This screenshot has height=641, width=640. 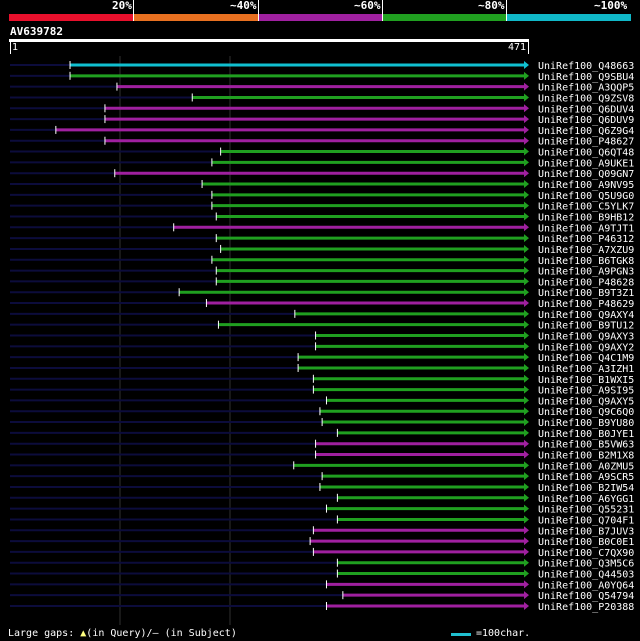 What do you see at coordinates (322, 553) in the screenshot?
I see `hit-row: UniRef100_C7QX90` at bounding box center [322, 553].